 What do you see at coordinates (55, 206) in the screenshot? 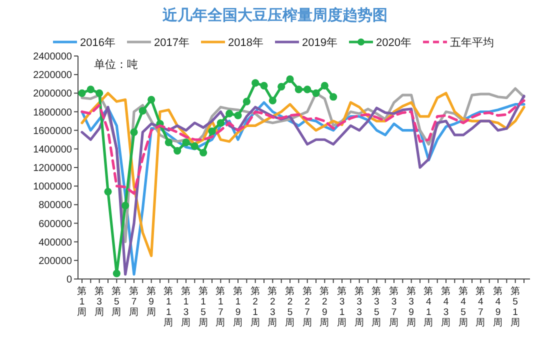
I see `y-tick-label: 800000` at bounding box center [55, 206].